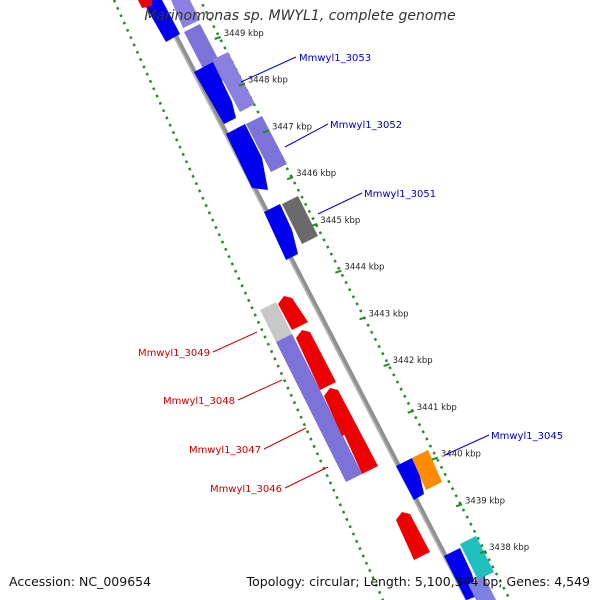 The image size is (600, 600). Describe the element at coordinates (225, 450) in the screenshot. I see `gene-label: Mmwyl1_3047` at that location.